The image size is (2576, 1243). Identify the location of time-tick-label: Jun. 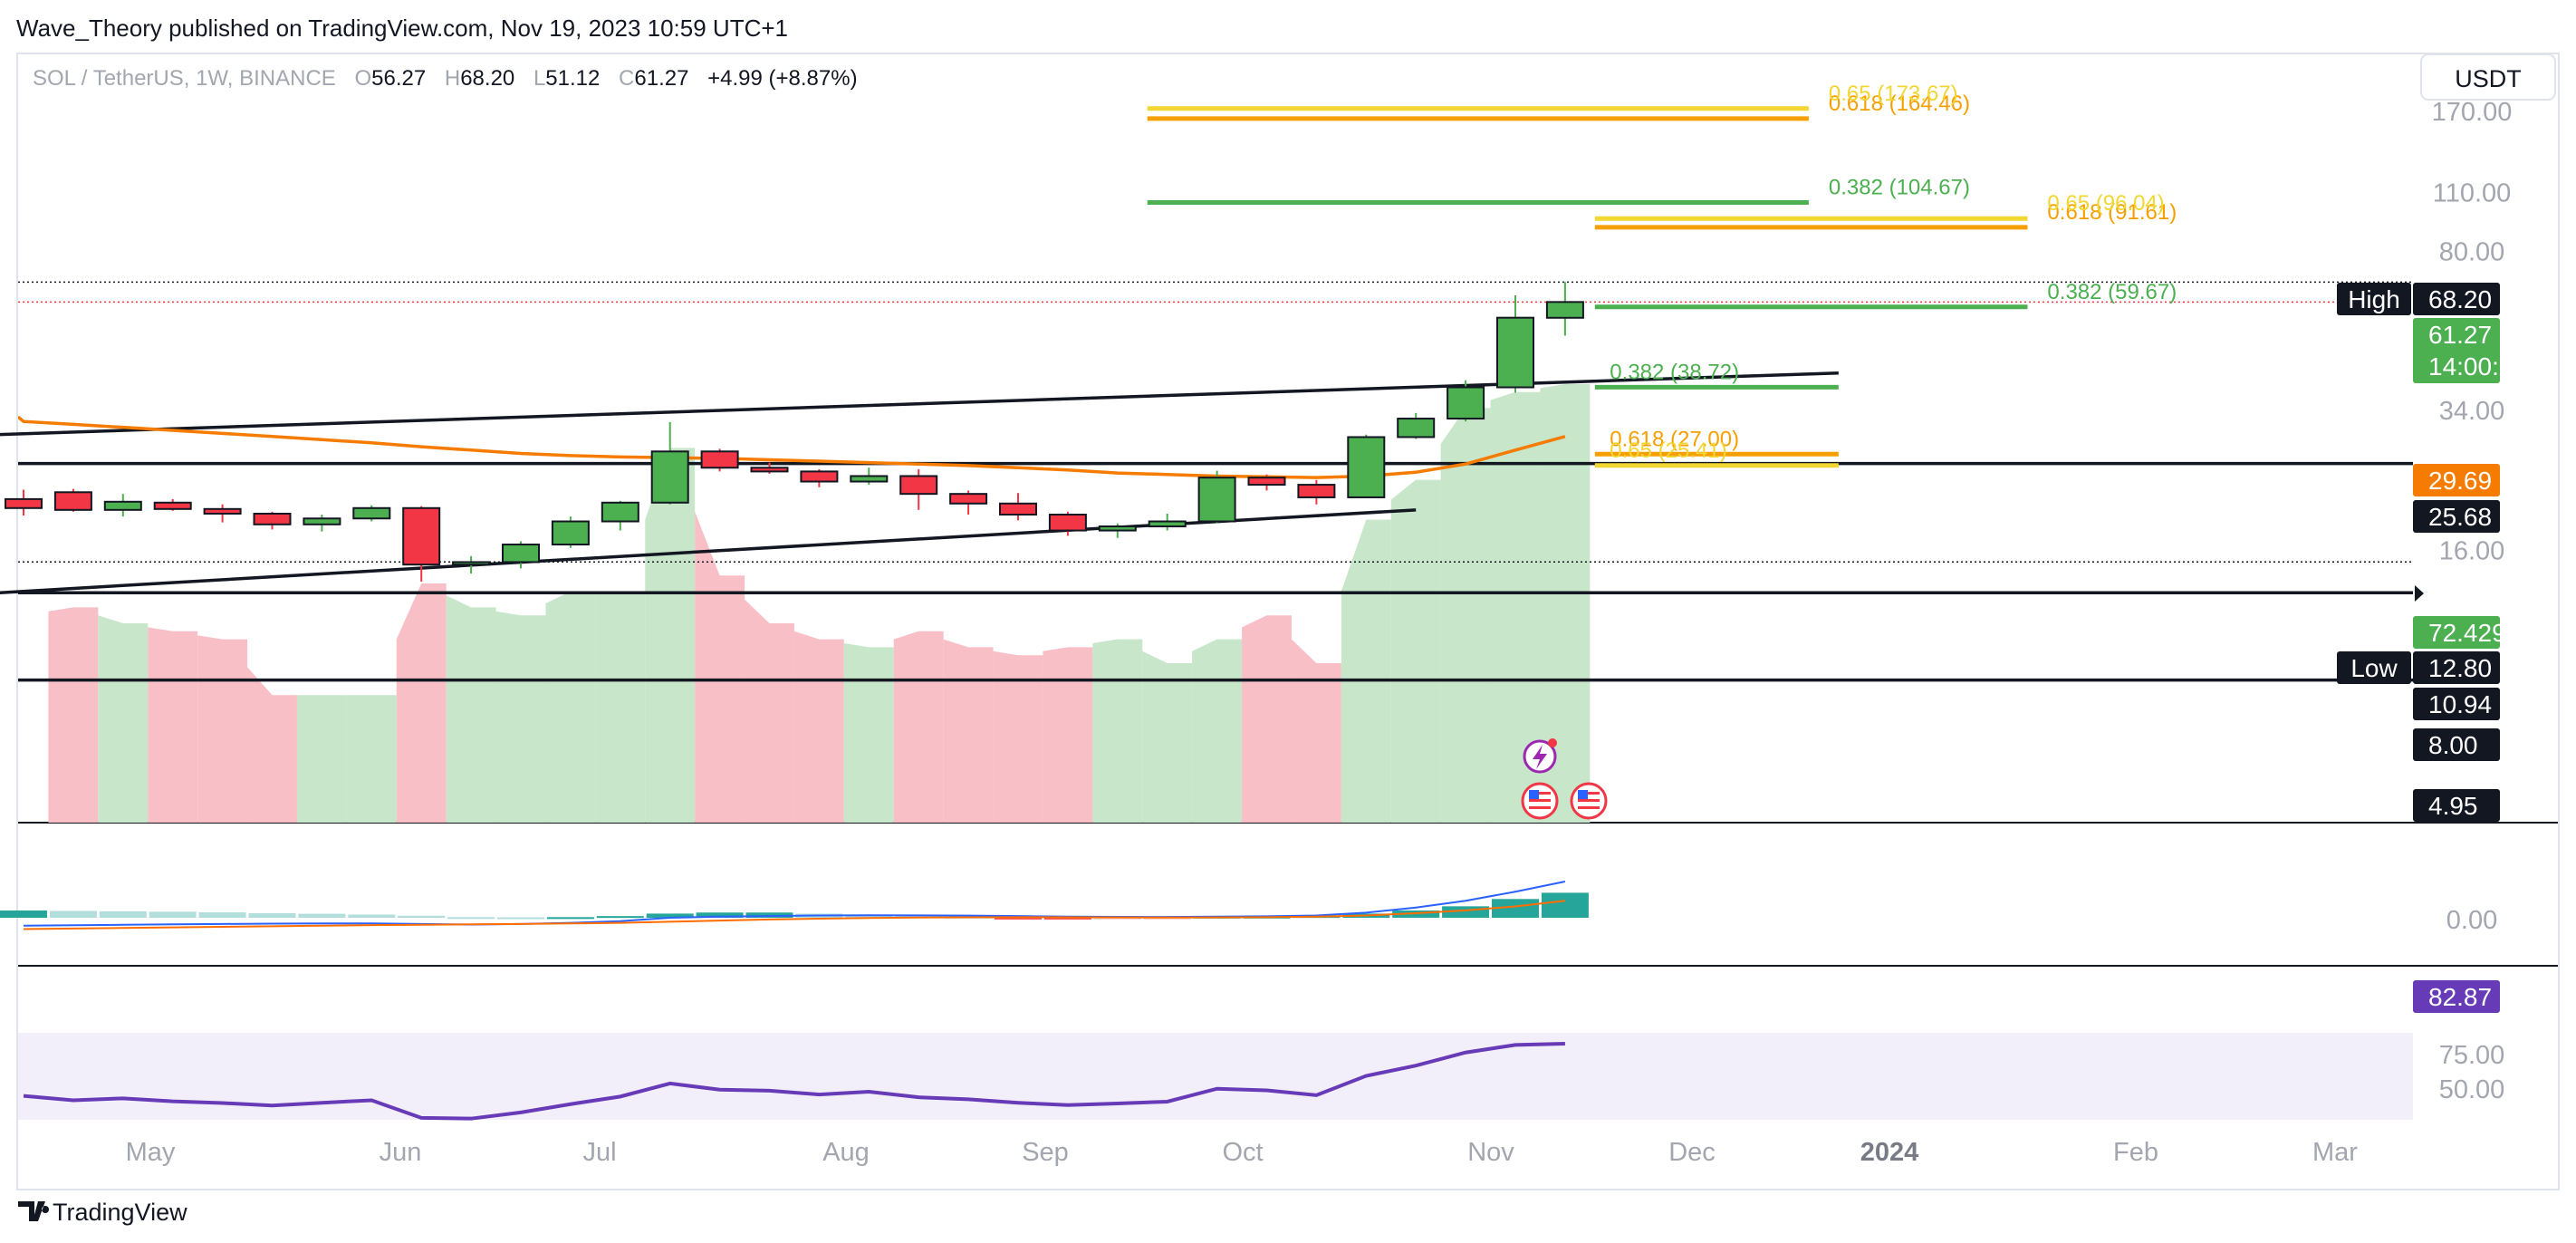
(401, 1152).